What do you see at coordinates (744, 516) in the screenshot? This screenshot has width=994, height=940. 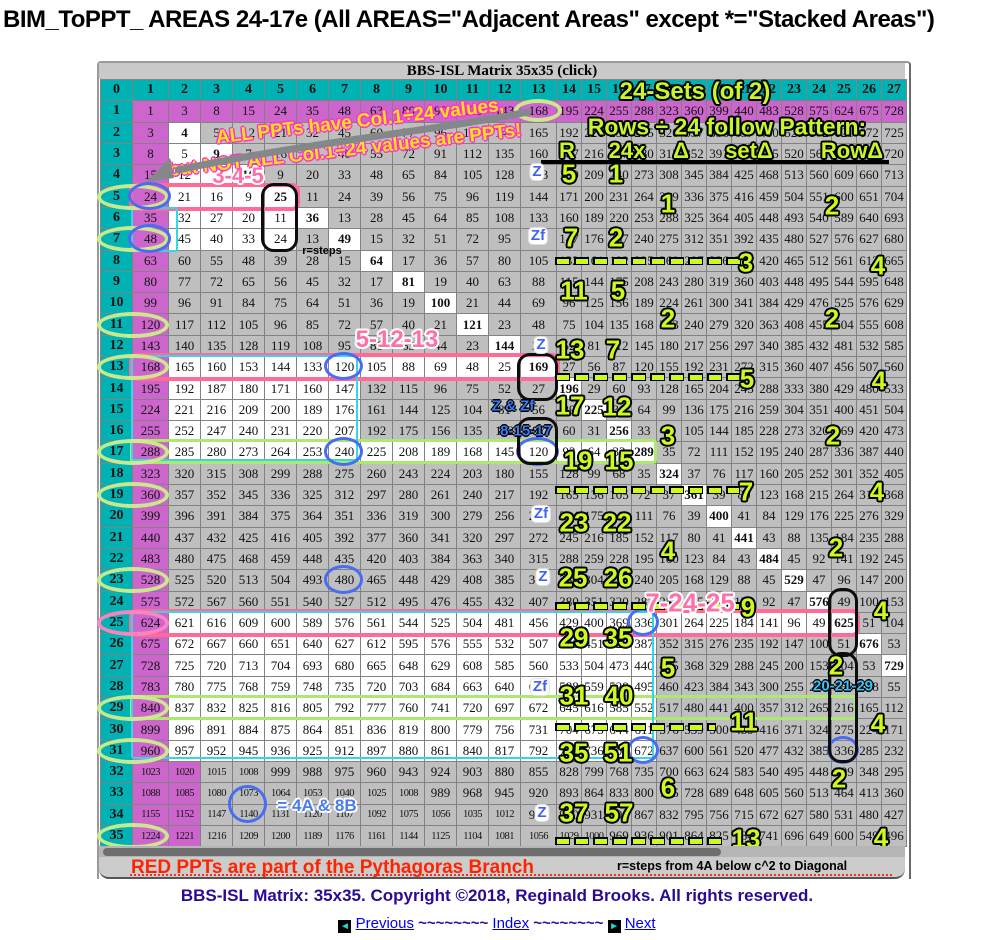 I see `matrix-cell: 41` at bounding box center [744, 516].